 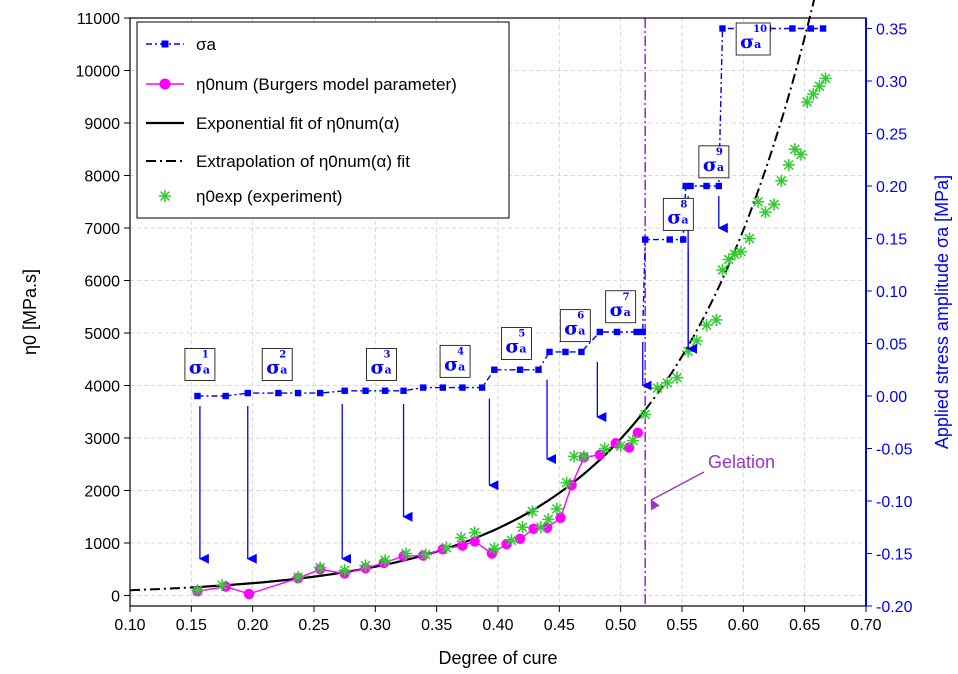 What do you see at coordinates (865, 625) in the screenshot?
I see `x-tick-label: 0.70` at bounding box center [865, 625].